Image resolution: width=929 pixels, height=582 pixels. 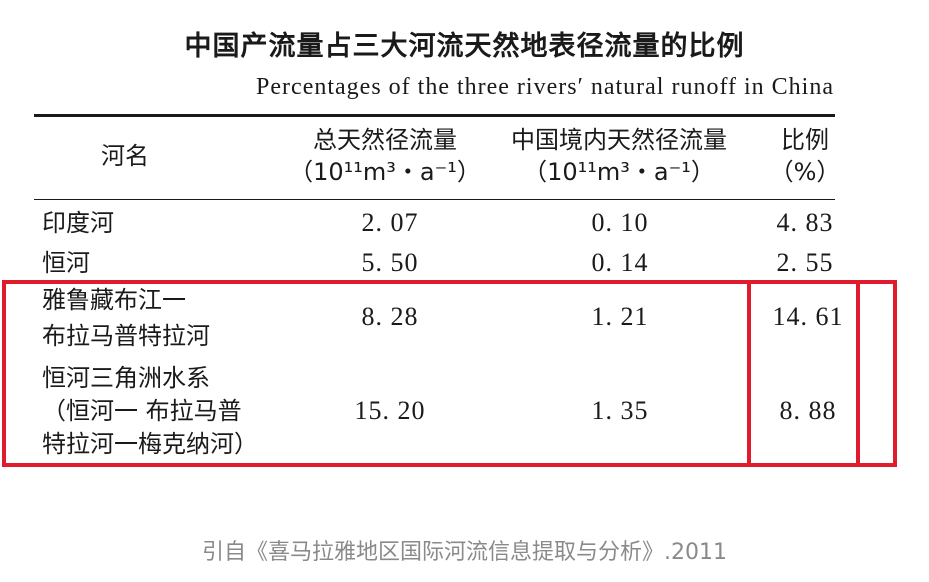 What do you see at coordinates (619, 156) in the screenshot?
I see `header-china-runoff: 中国境内天然径流量 （10¹¹m³・a⁻¹）` at bounding box center [619, 156].